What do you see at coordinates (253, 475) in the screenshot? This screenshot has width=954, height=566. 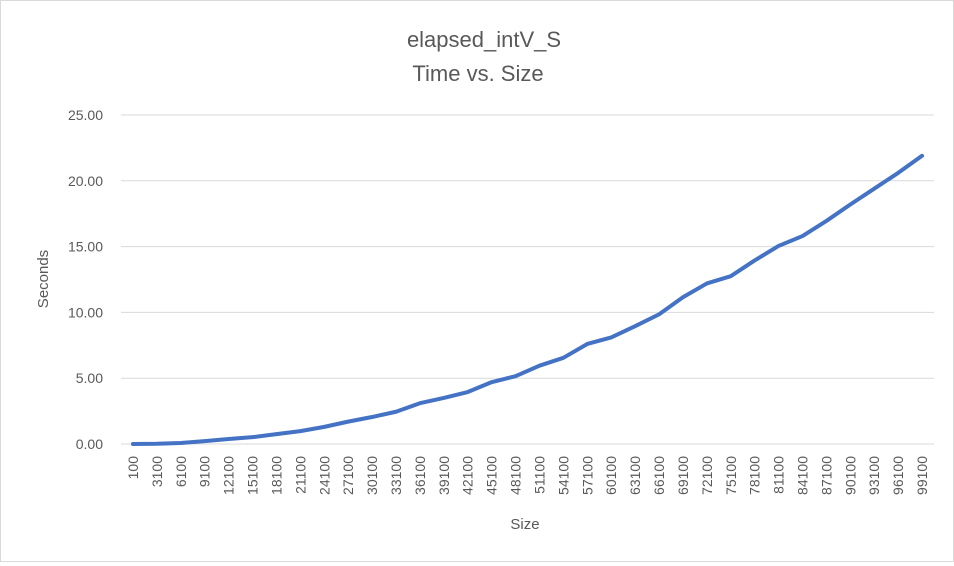 I see `x-tick-label: 15100` at bounding box center [253, 475].